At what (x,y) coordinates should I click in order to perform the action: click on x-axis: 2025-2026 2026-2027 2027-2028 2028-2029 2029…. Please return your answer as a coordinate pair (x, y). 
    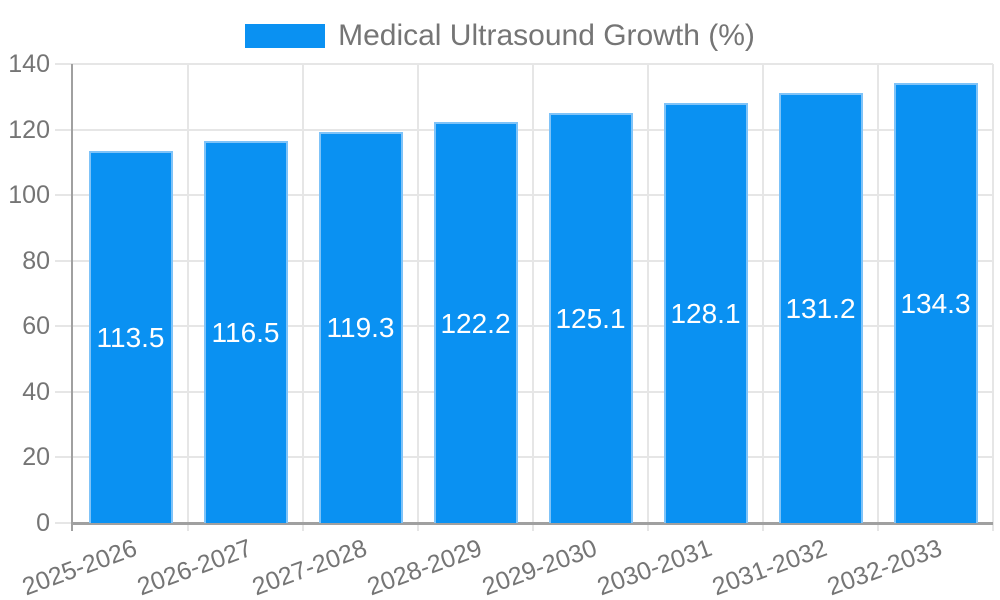
    Looking at the image, I should click on (505, 565).